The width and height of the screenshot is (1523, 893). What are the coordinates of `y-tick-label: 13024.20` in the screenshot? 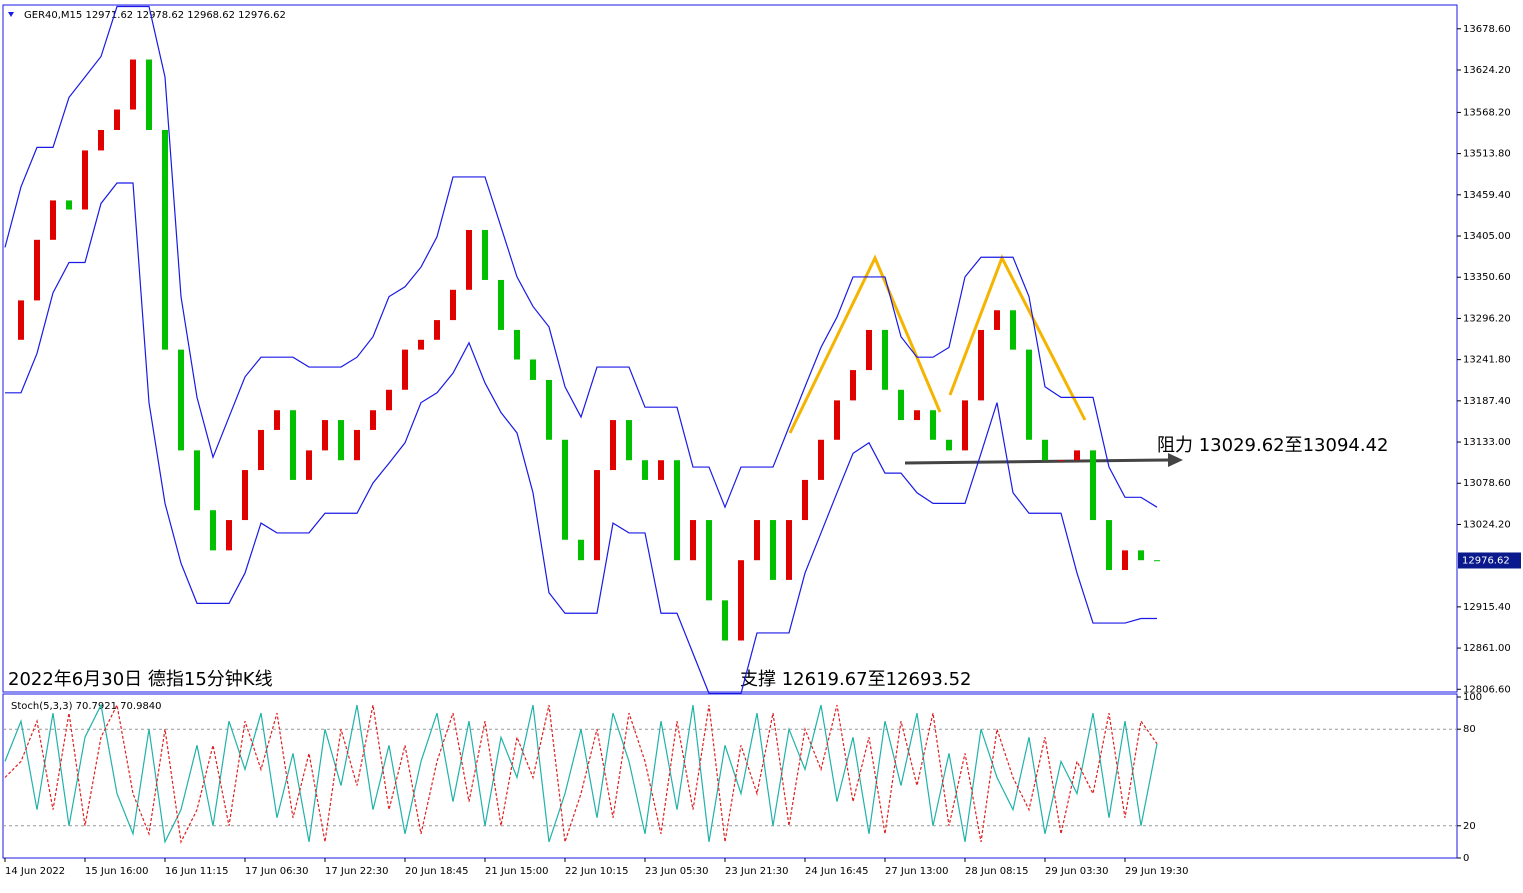 It's located at (1487, 524).